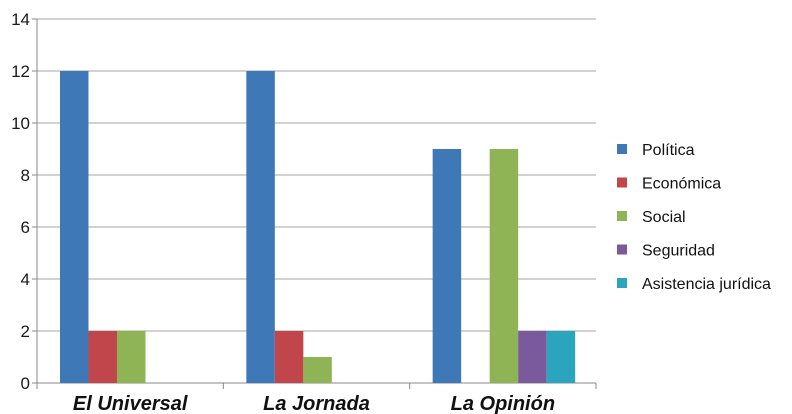 The image size is (792, 414). What do you see at coordinates (681, 184) in the screenshot?
I see `legend-label-economica: Económica` at bounding box center [681, 184].